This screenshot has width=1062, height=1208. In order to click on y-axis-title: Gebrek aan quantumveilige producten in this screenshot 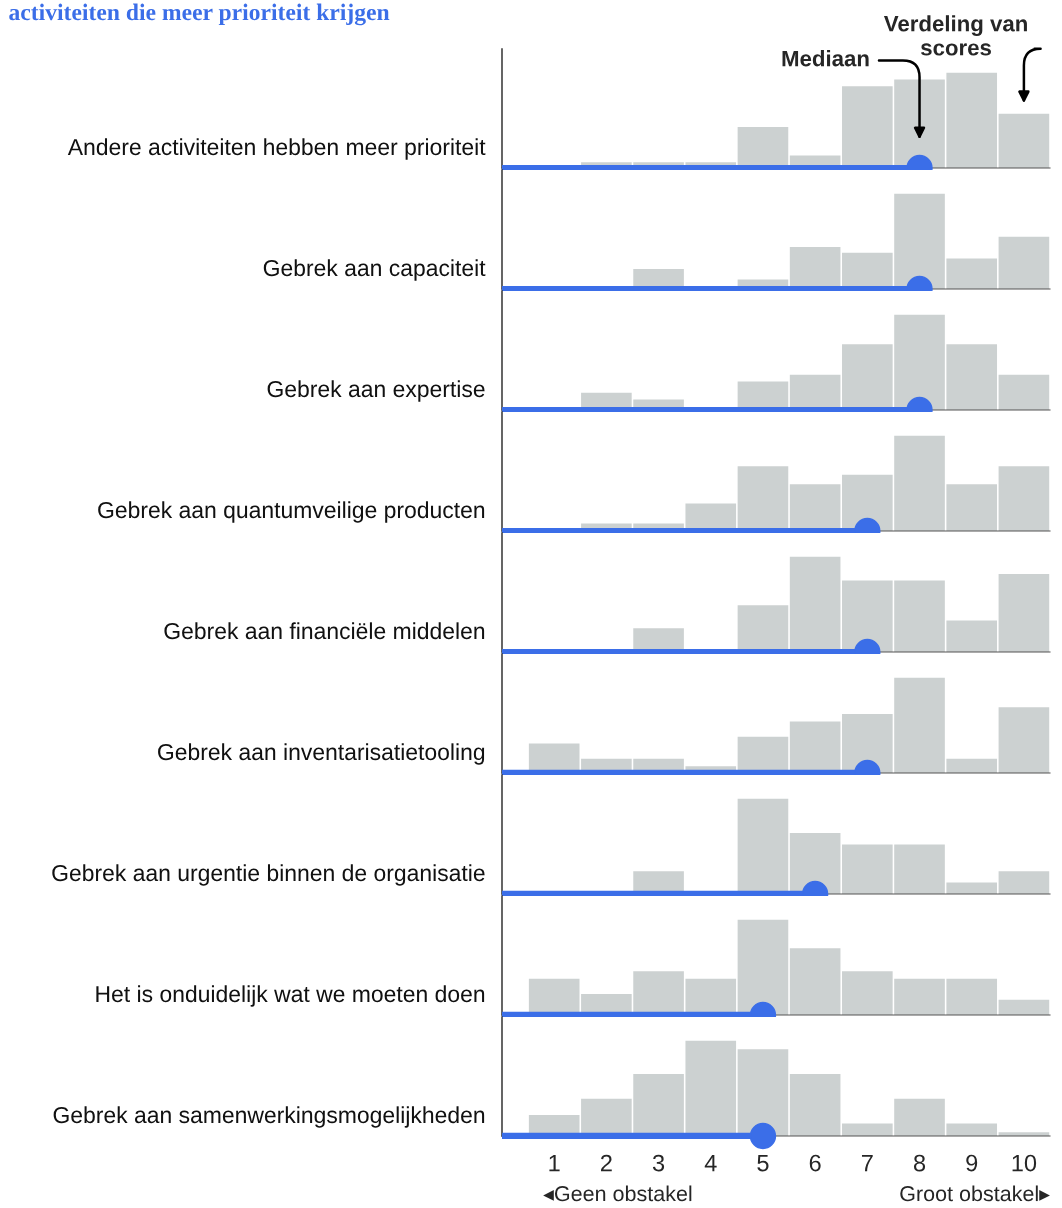, I will do `click(291, 512)`.